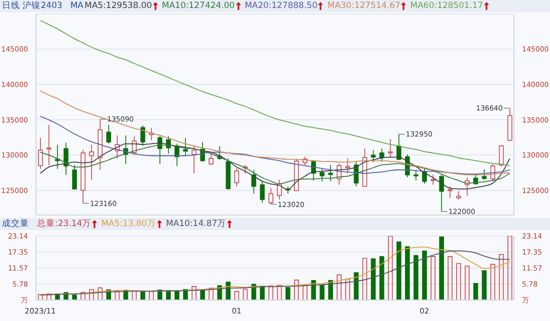 This screenshot has width=550, height=321. What do you see at coordinates (15, 224) in the screenshot?
I see `chart-title: 成交量` at bounding box center [15, 224].